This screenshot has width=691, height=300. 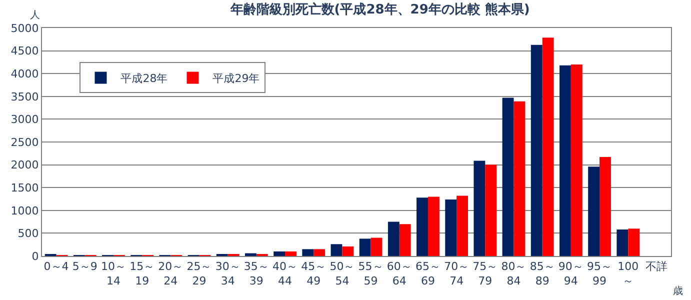 What do you see at coordinates (199, 274) in the screenshot?
I see `x-tick-label: 25～ 29` at bounding box center [199, 274].